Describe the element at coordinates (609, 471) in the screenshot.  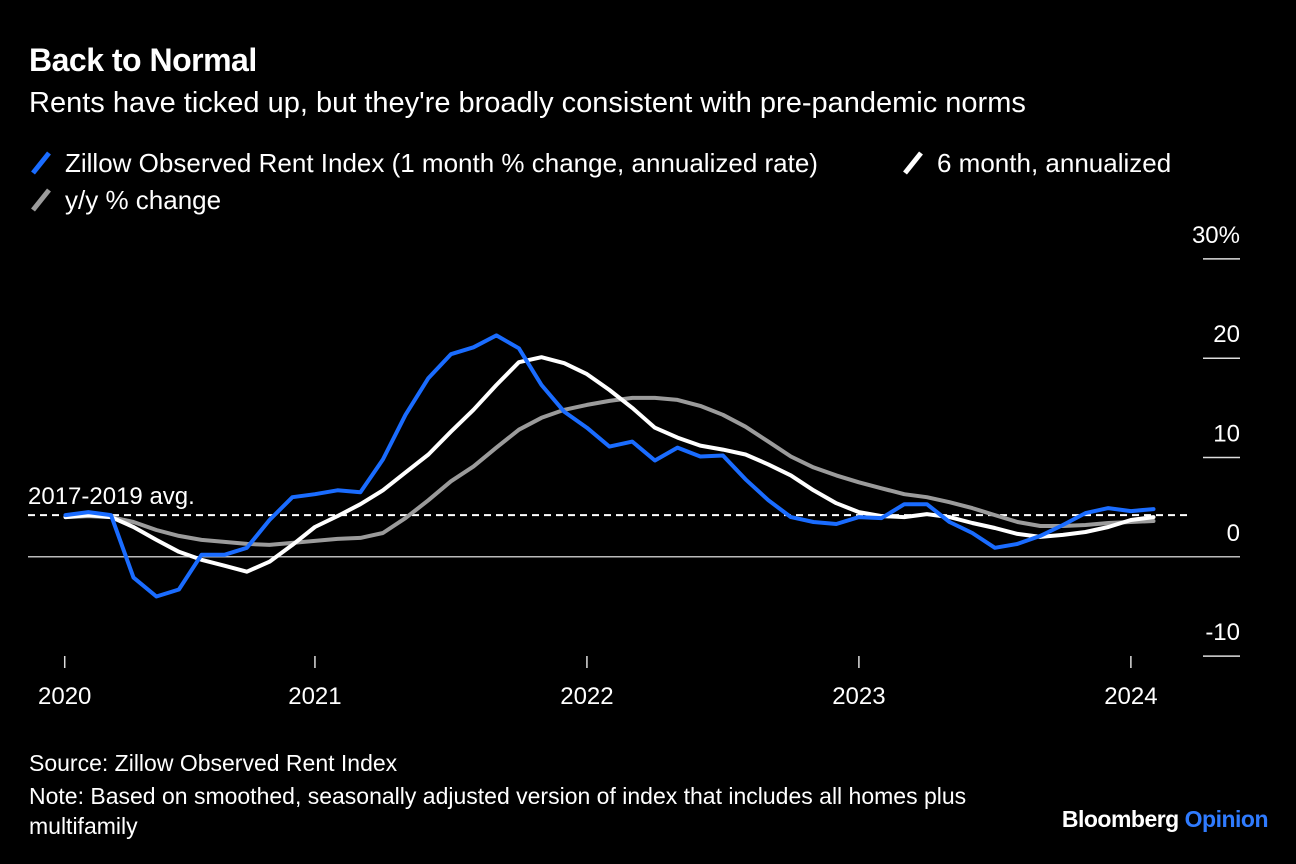
I see `series-line` at that location.